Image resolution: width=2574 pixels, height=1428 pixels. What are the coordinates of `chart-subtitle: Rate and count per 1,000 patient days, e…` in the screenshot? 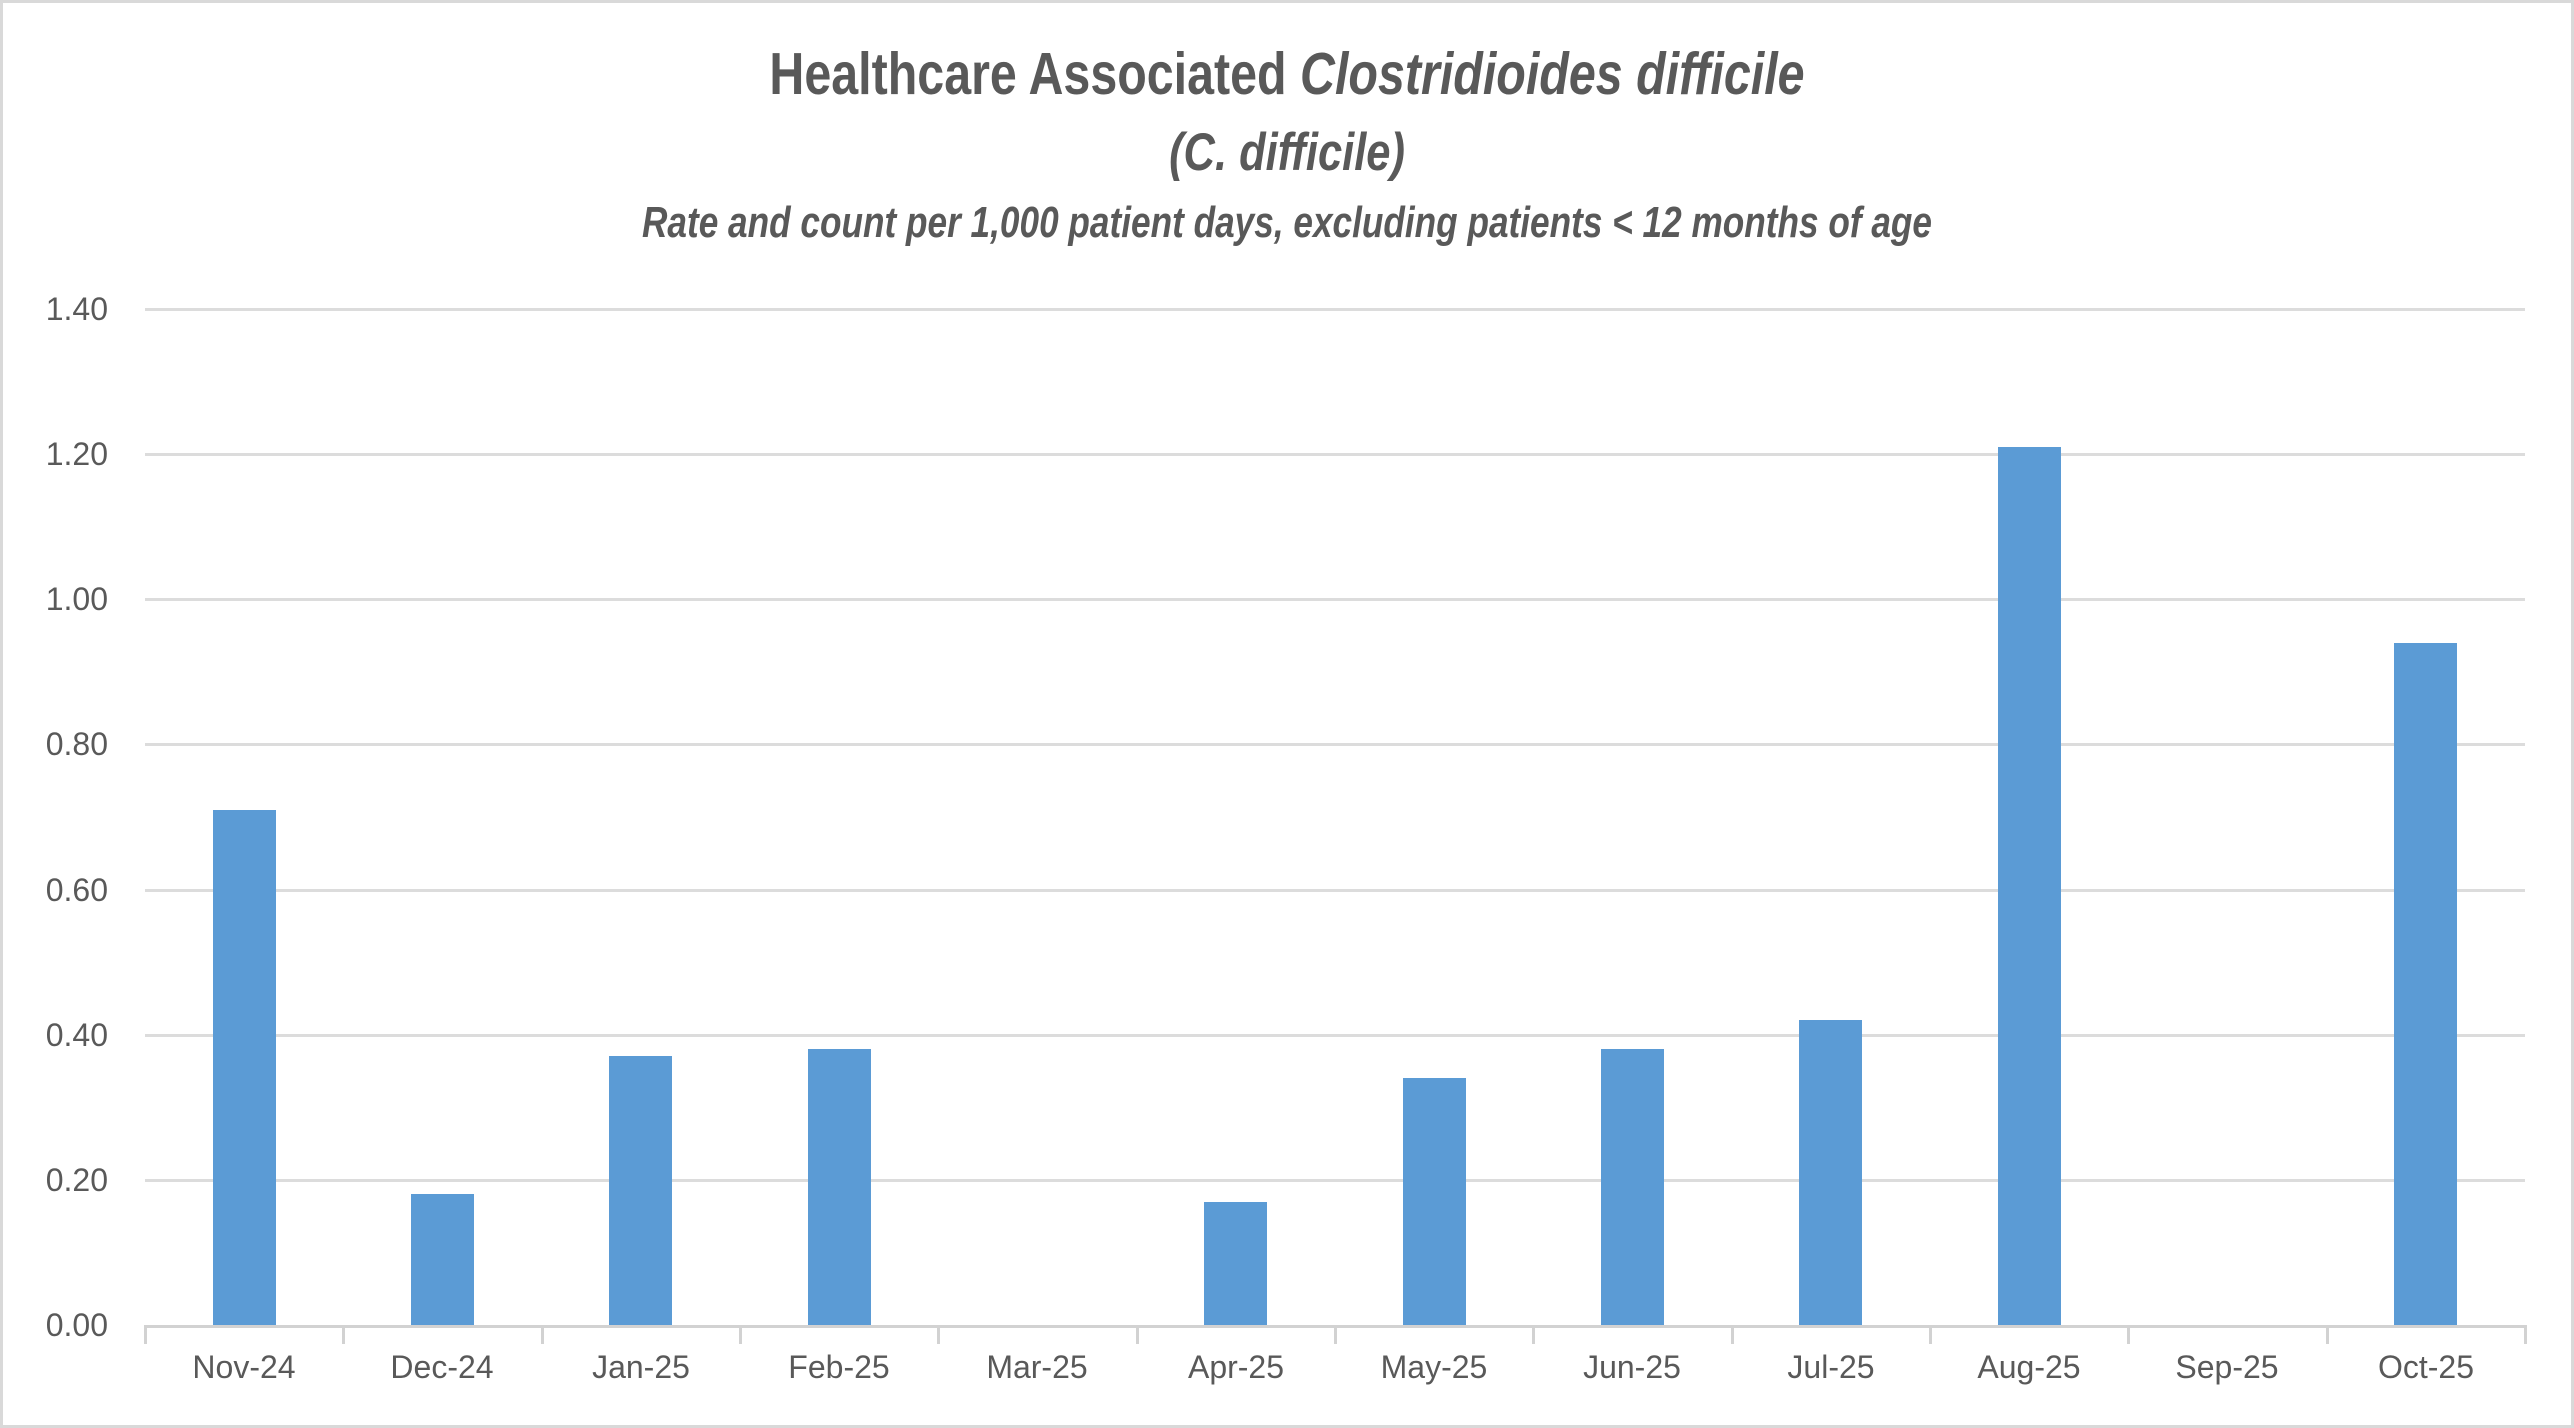 It's located at (1286, 222).